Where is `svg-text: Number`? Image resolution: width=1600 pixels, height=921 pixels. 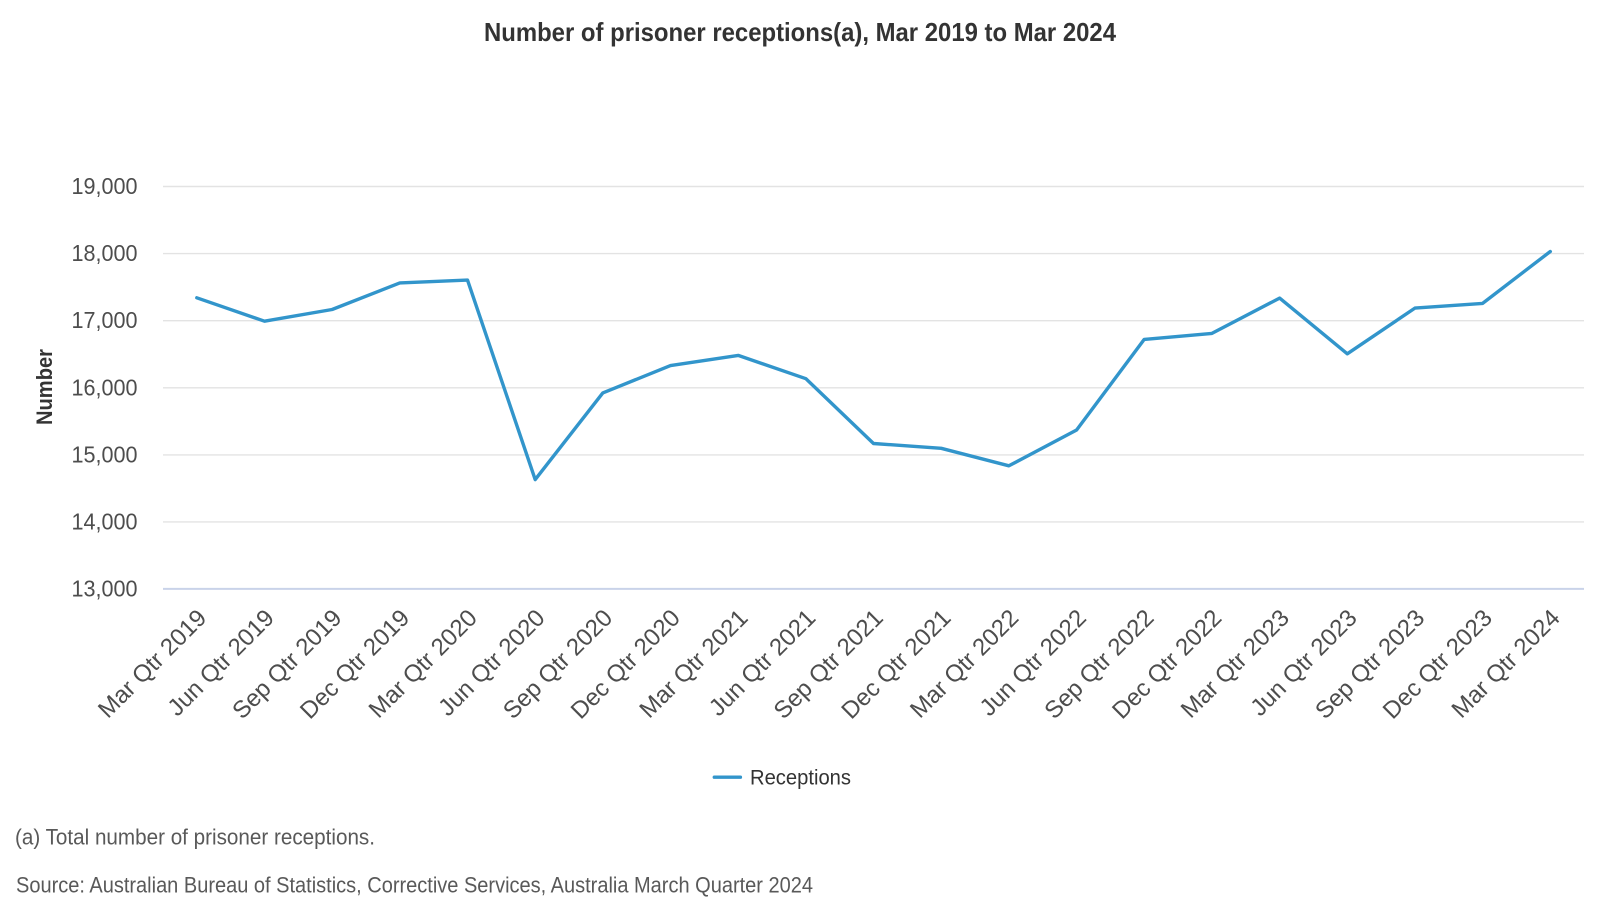 svg-text: Number is located at coordinates (44, 387).